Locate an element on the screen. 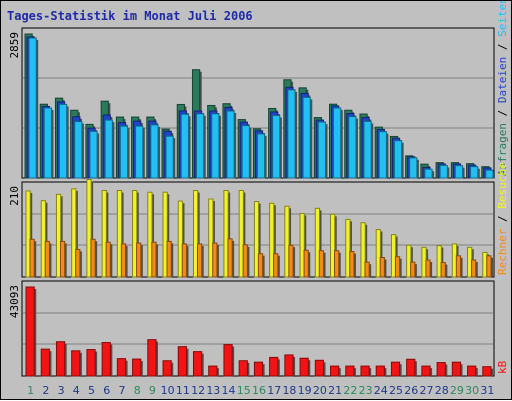 This screenshot has width=512, height=401. x-tick-7: 7 is located at coordinates (121, 390).